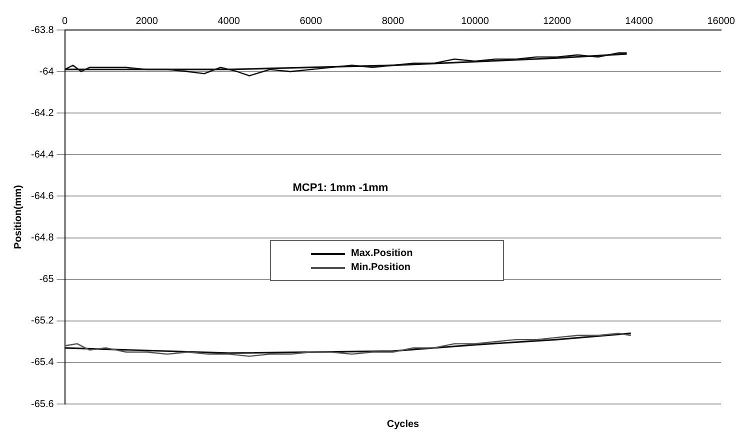 This screenshot has width=746, height=445. What do you see at coordinates (382, 253) in the screenshot?
I see `legend-label: Max.Position` at bounding box center [382, 253].